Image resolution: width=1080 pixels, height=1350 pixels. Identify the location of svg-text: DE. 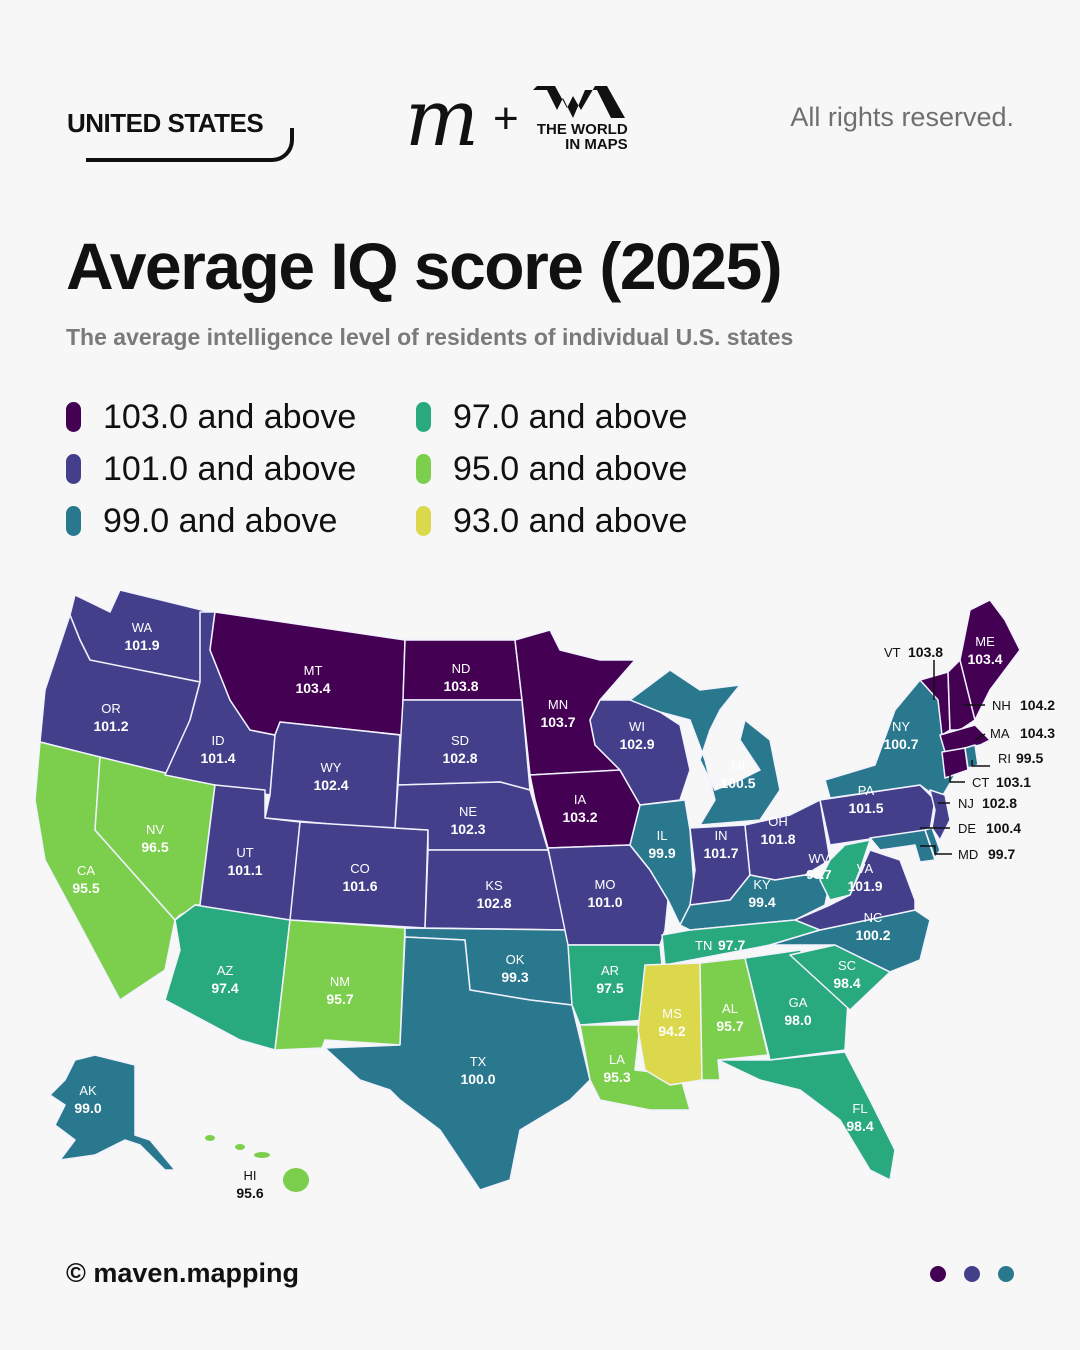
(967, 828).